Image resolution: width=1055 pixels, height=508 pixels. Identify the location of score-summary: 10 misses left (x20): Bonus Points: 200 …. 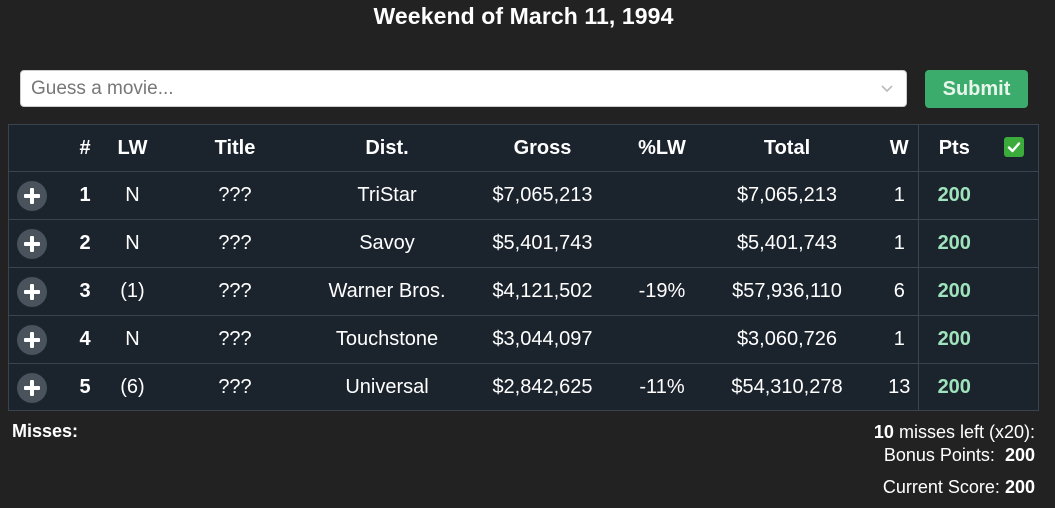
(954, 460).